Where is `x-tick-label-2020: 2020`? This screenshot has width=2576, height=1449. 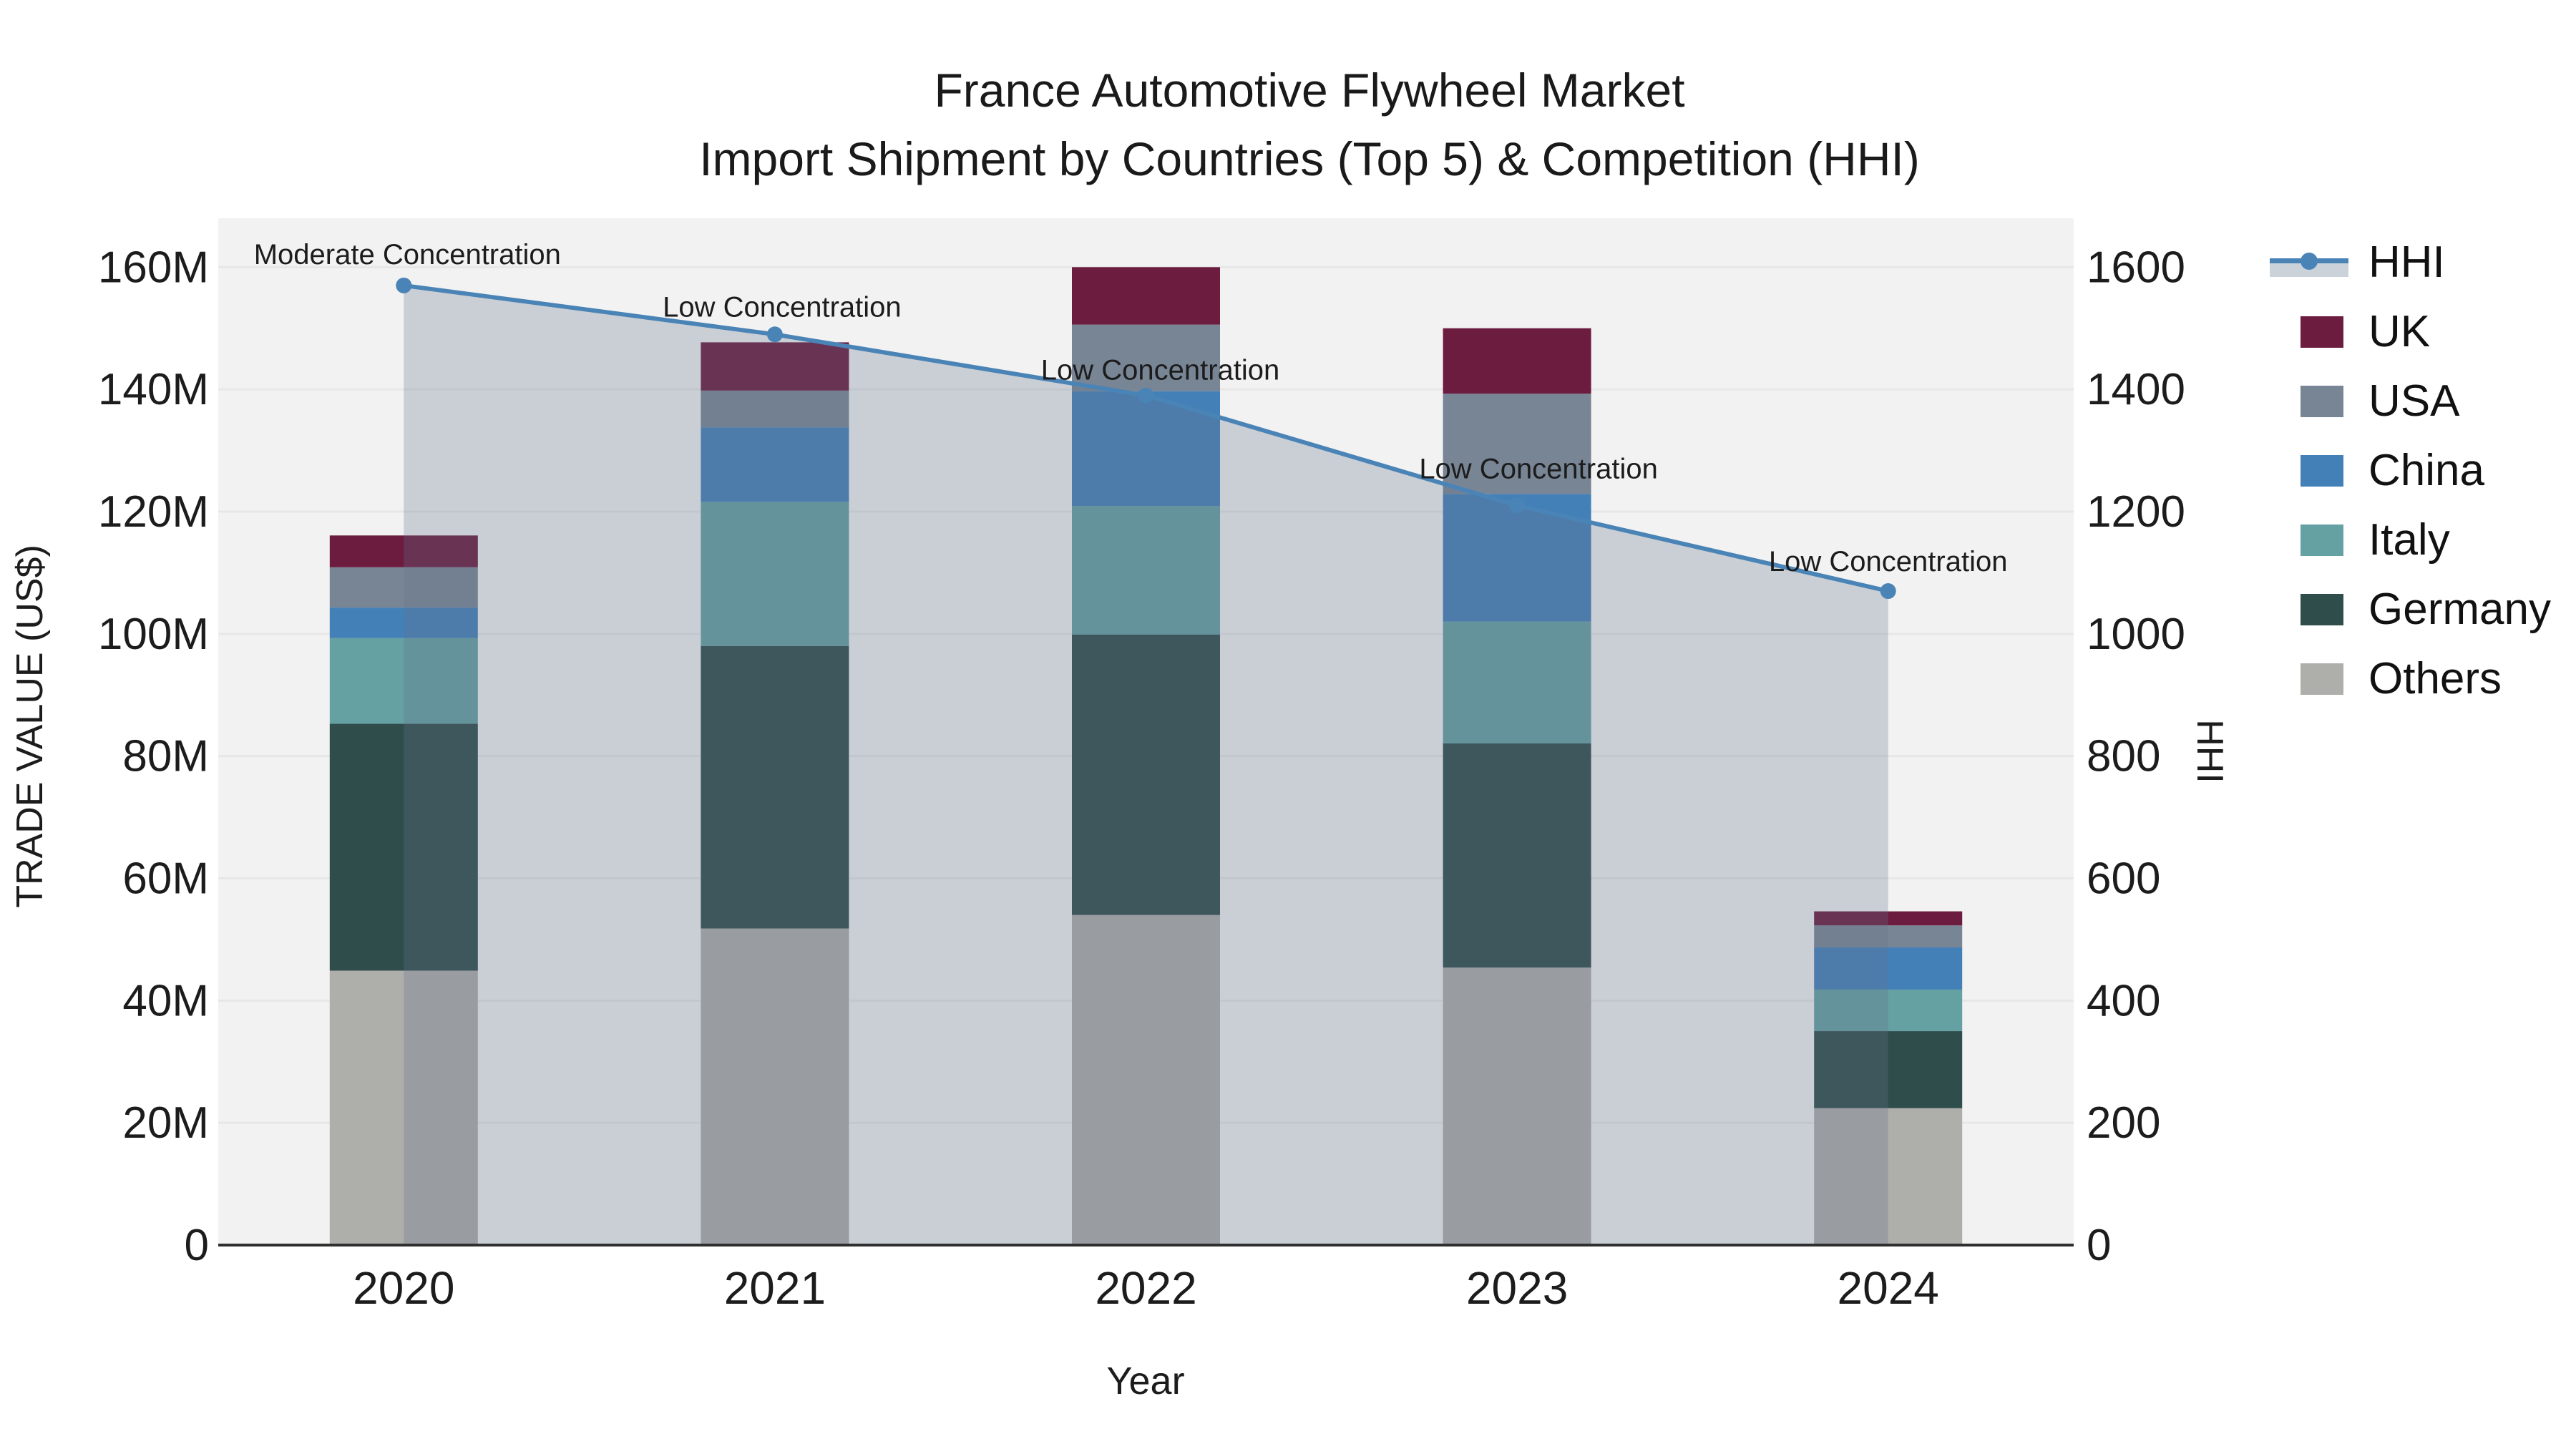 x-tick-label-2020: 2020 is located at coordinates (403, 1288).